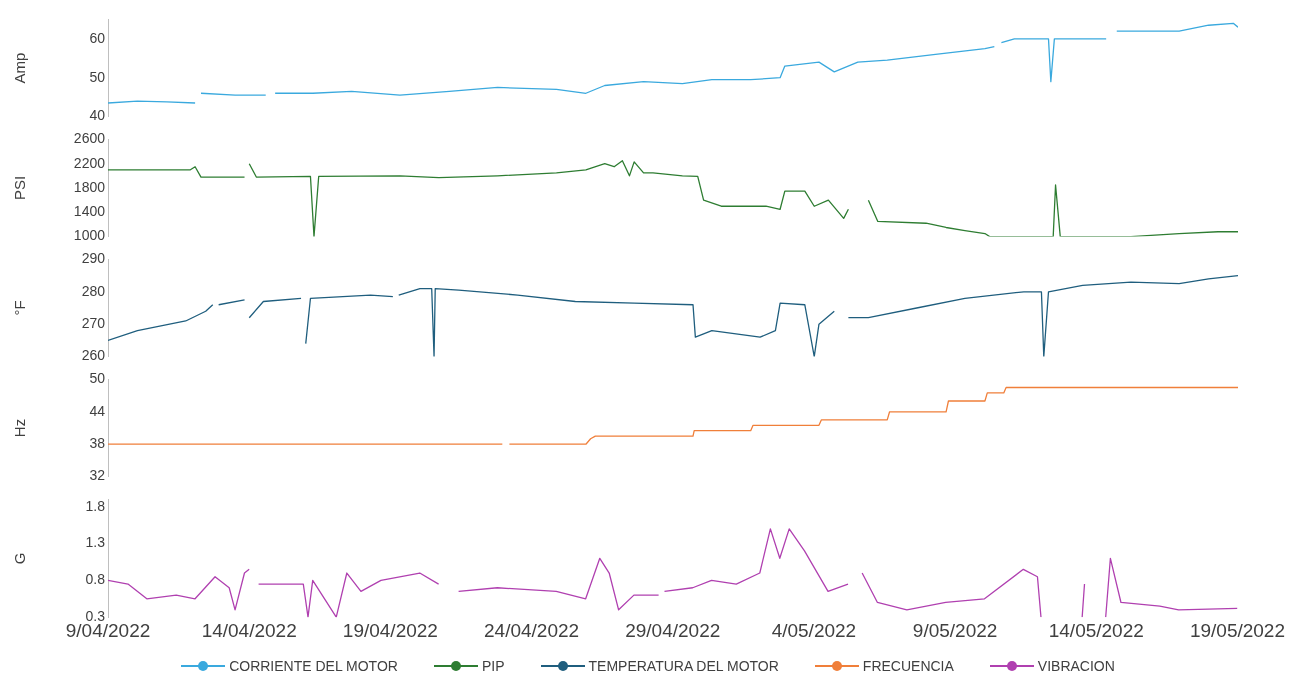 This screenshot has width=1296, height=694. What do you see at coordinates (95, 579) in the screenshot?
I see `y-tick-label: 0.8` at bounding box center [95, 579].